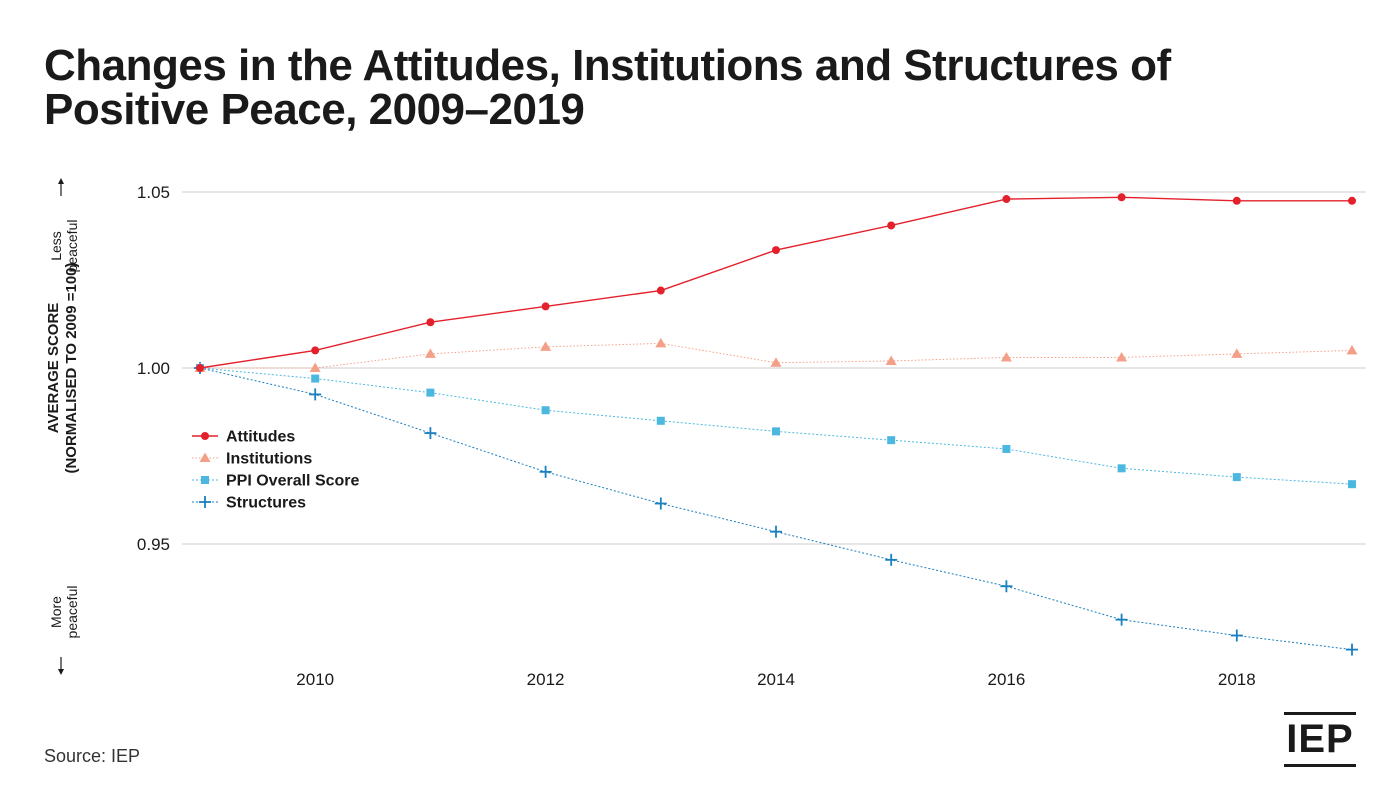 The height and width of the screenshot is (810, 1400). I want to click on logo-bottom-rule, so click(1320, 765).